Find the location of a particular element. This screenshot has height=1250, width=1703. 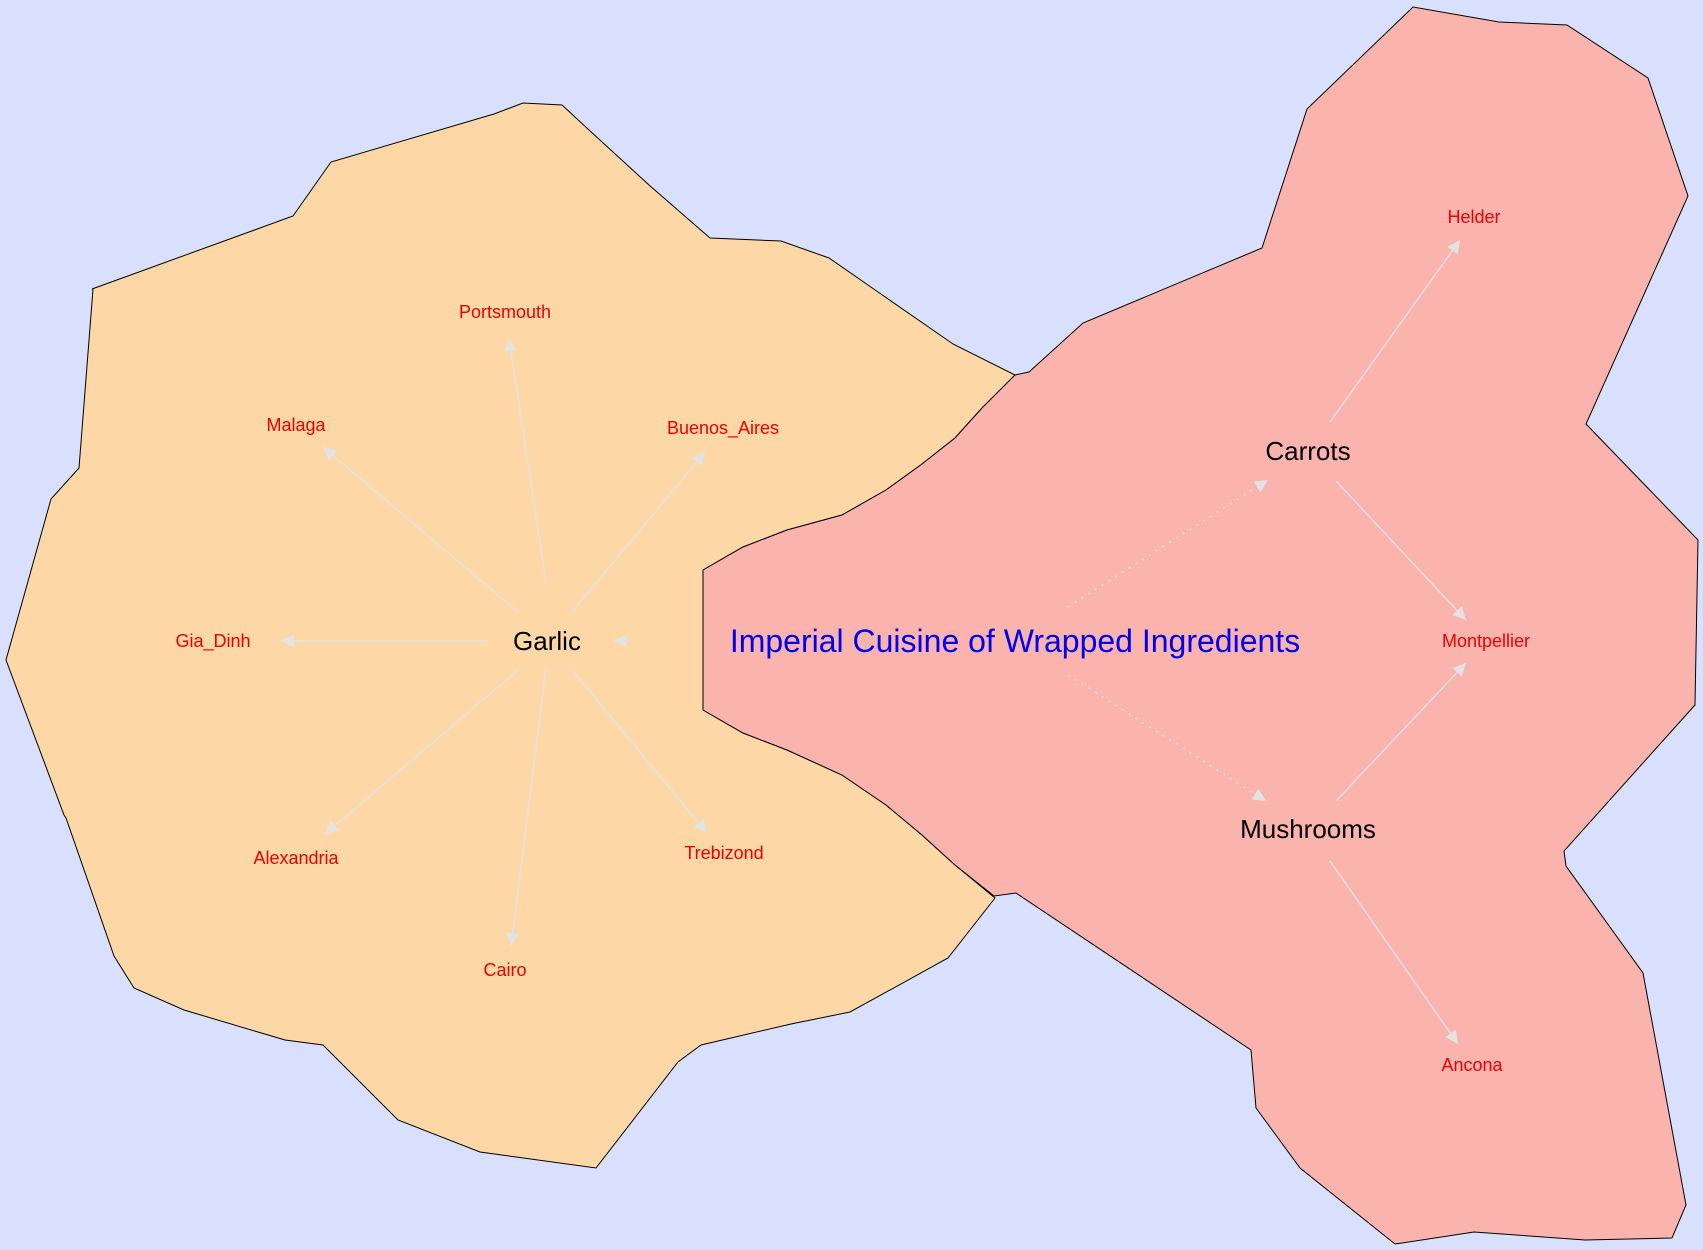

city-buenos-aires: Buenos_Aires is located at coordinates (723, 428).